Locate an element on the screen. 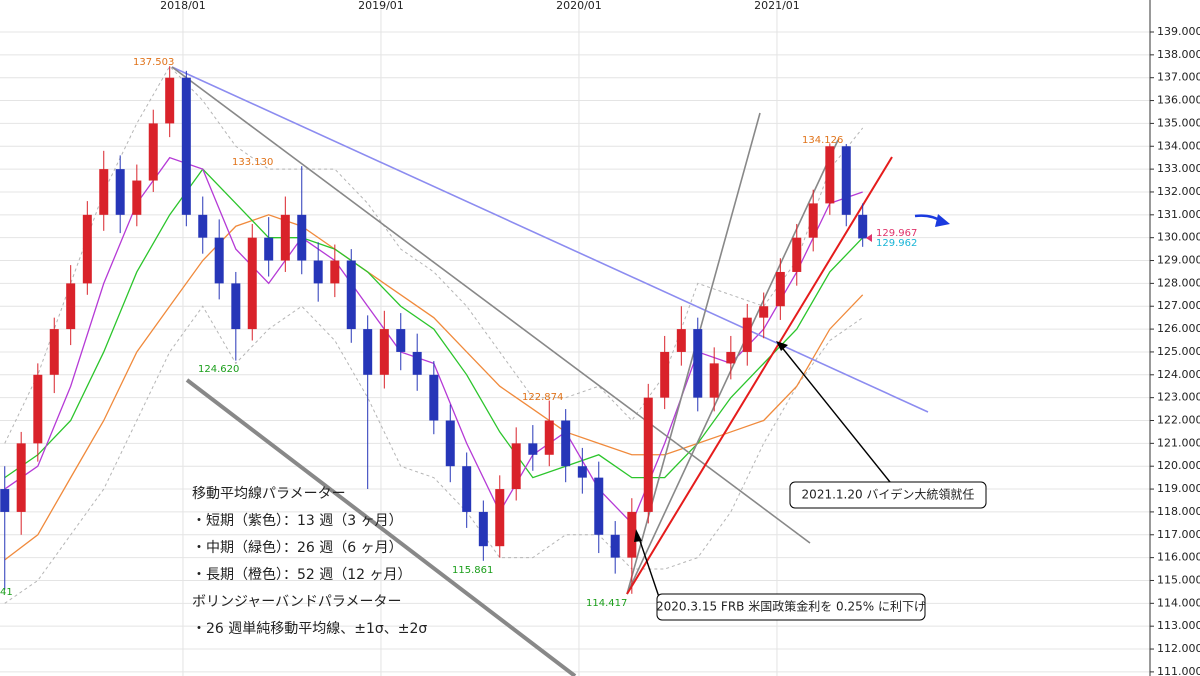 This screenshot has width=1200, height=676. note: ・長期（橙色）：52 週（12 ヶ月） is located at coordinates (302, 574).